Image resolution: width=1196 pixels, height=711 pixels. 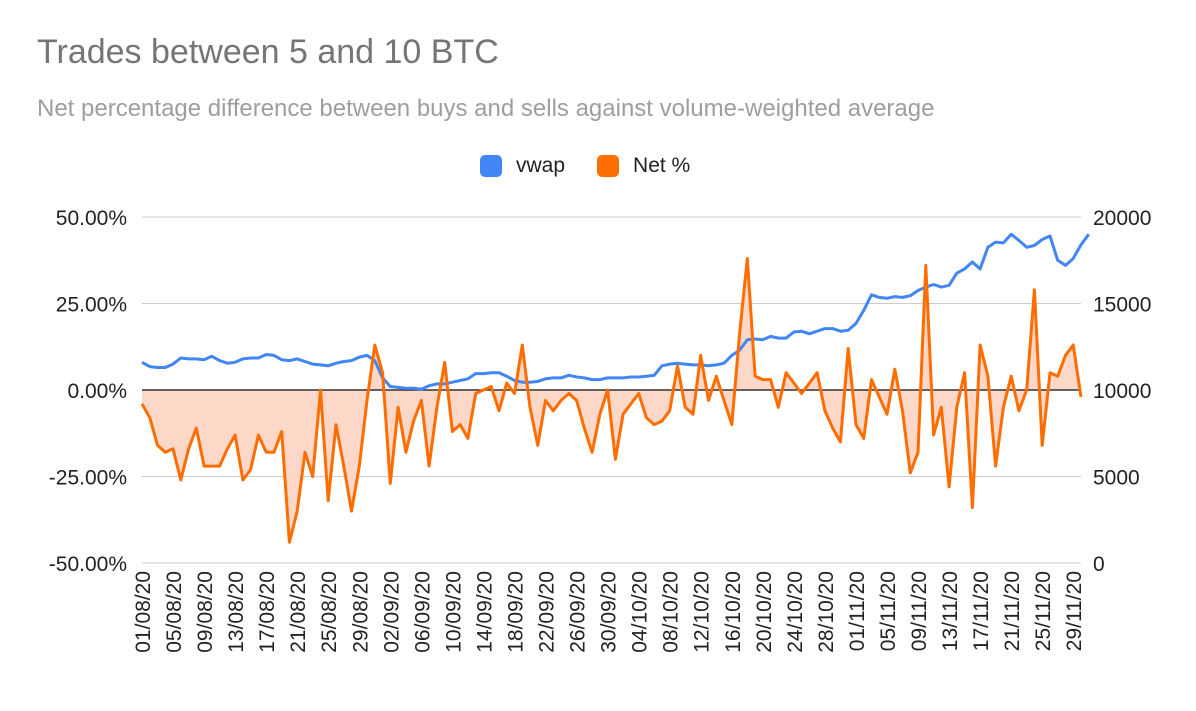 I want to click on x-tick-label: 12/10/20, so click(x=702, y=612).